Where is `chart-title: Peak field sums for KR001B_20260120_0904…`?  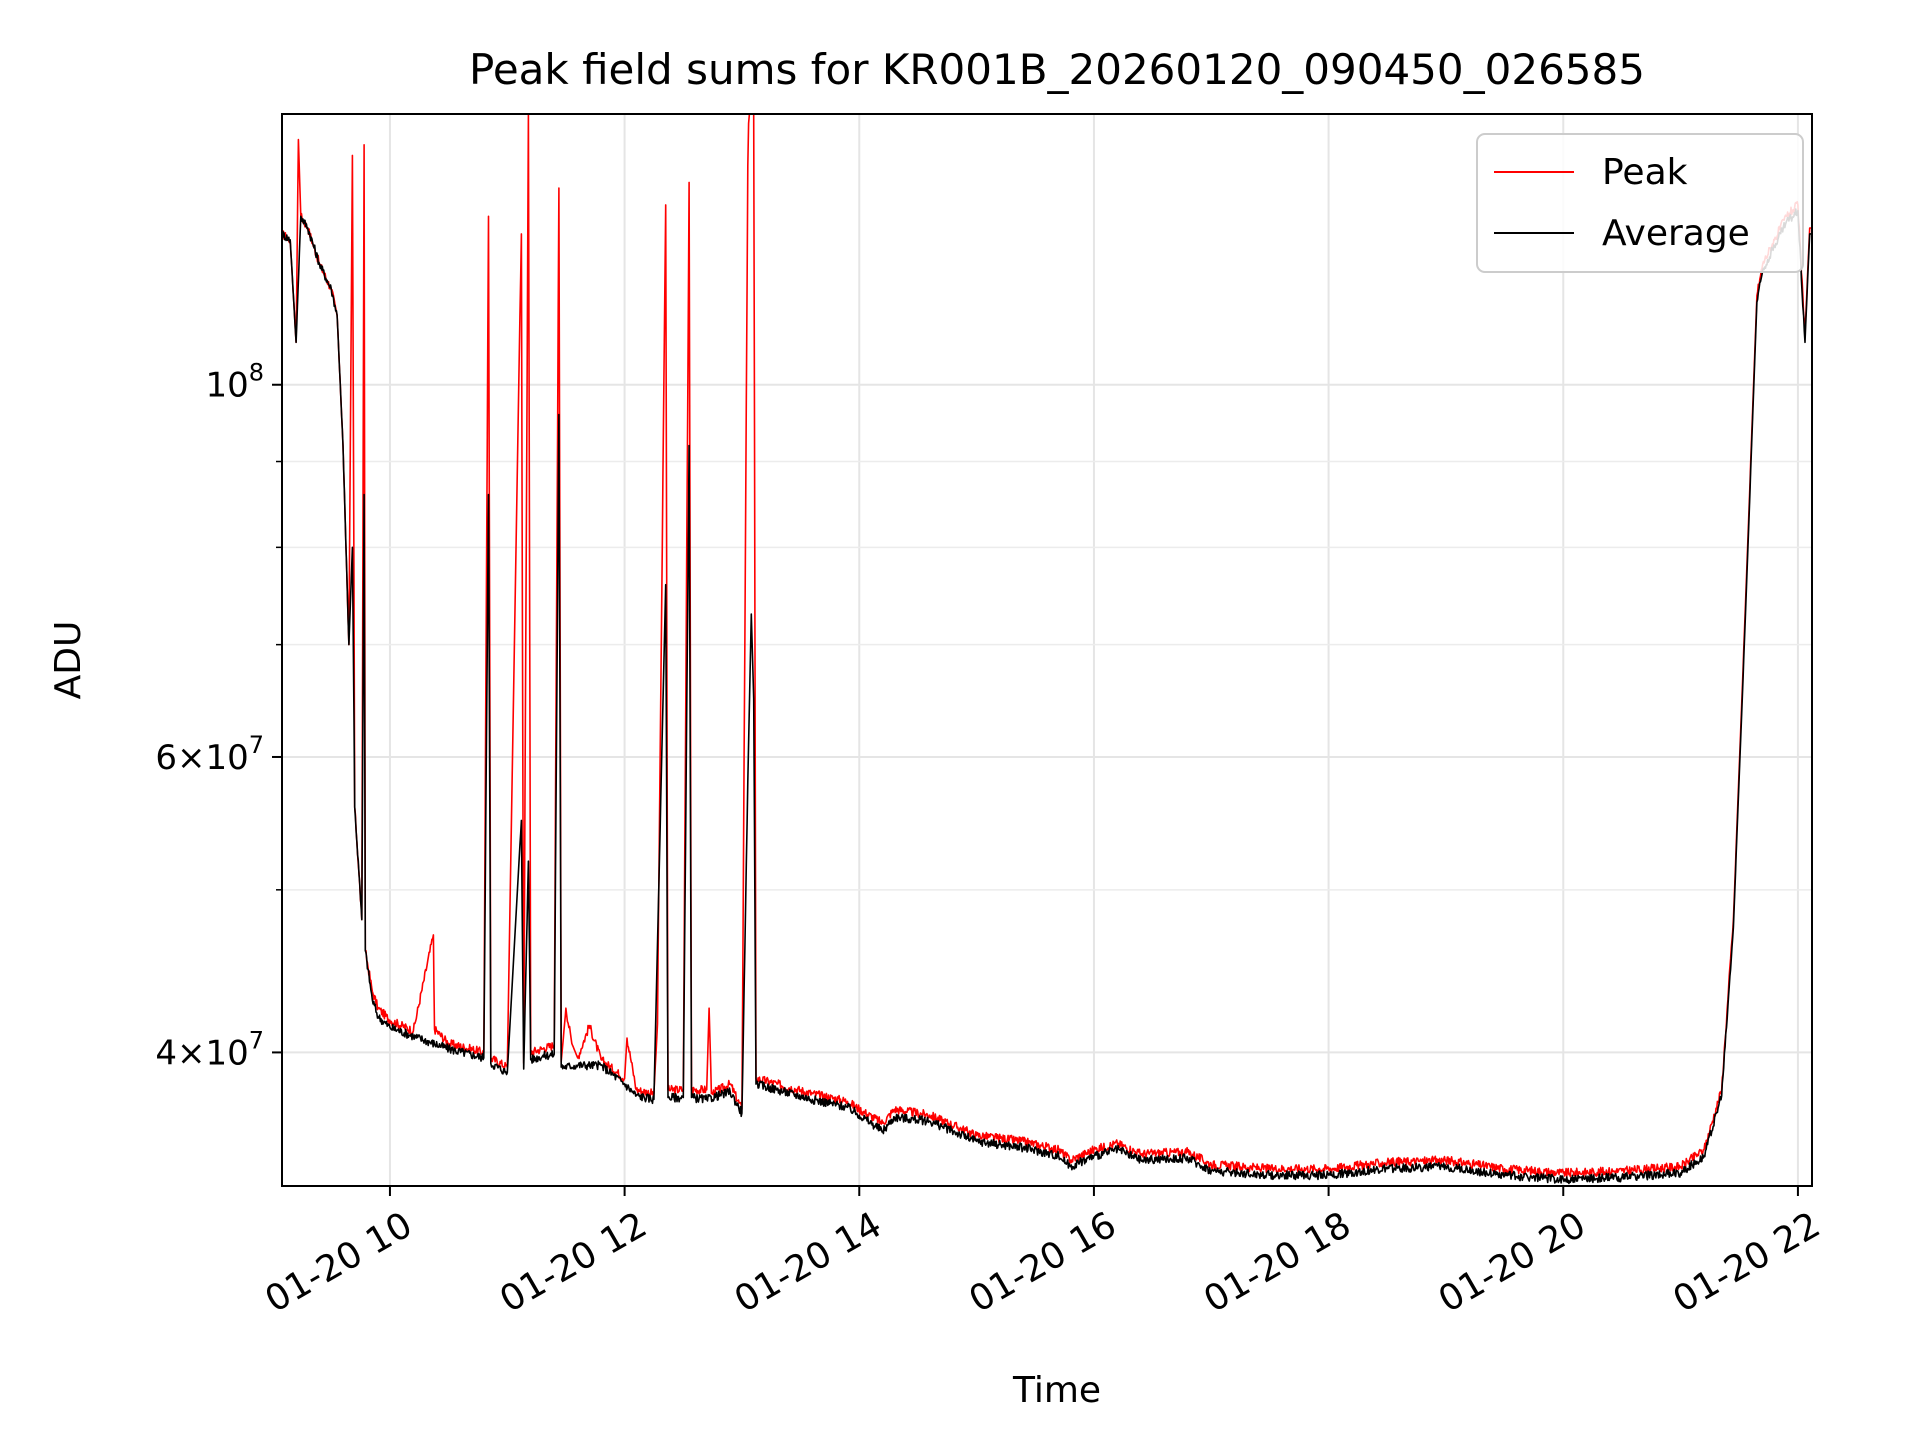 chart-title: Peak field sums for KR001B_20260120_0904… is located at coordinates (1057, 69).